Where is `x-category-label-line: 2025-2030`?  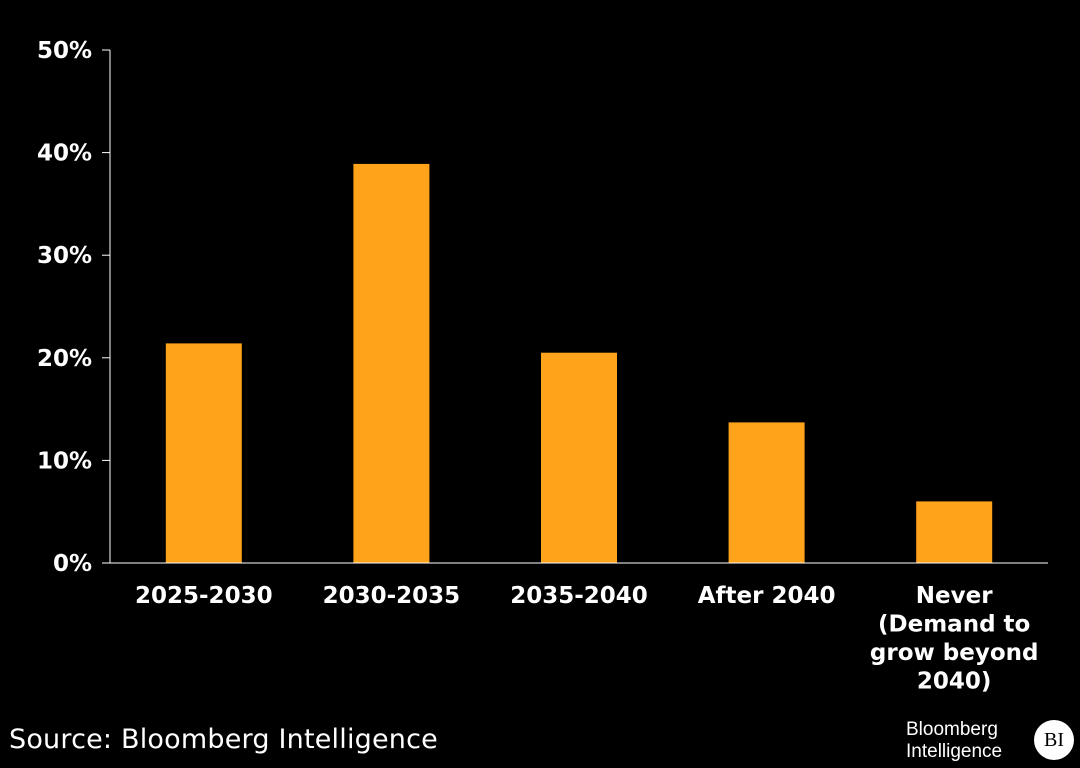
x-category-label-line: 2025-2030 is located at coordinates (204, 596).